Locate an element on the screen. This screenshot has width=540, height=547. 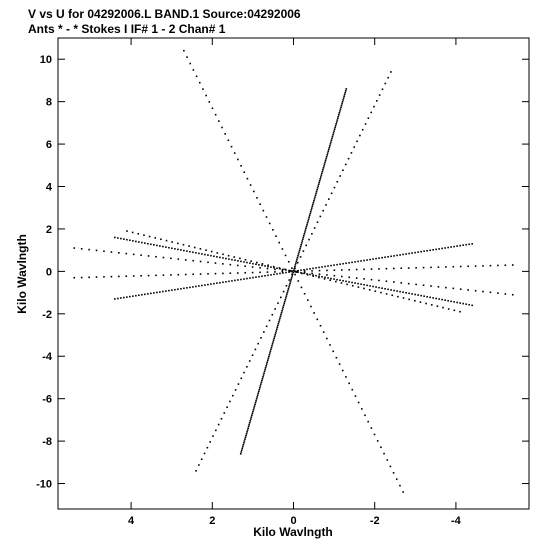
x-tick-label: 2 is located at coordinates (212, 521).